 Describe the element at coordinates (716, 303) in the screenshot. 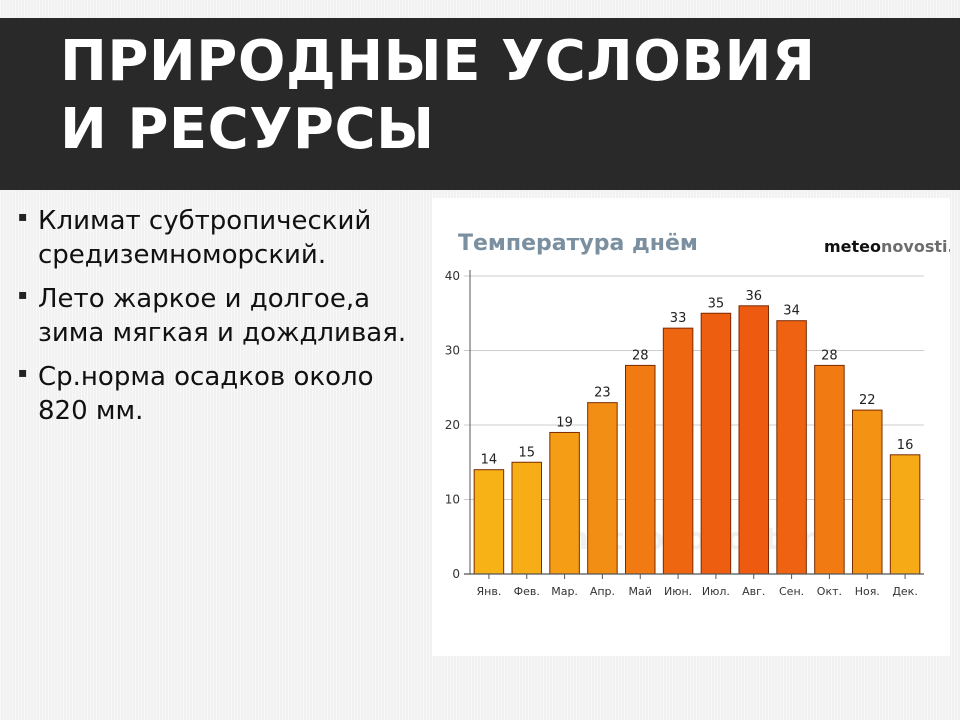

I see `bar-value-label: 35` at that location.